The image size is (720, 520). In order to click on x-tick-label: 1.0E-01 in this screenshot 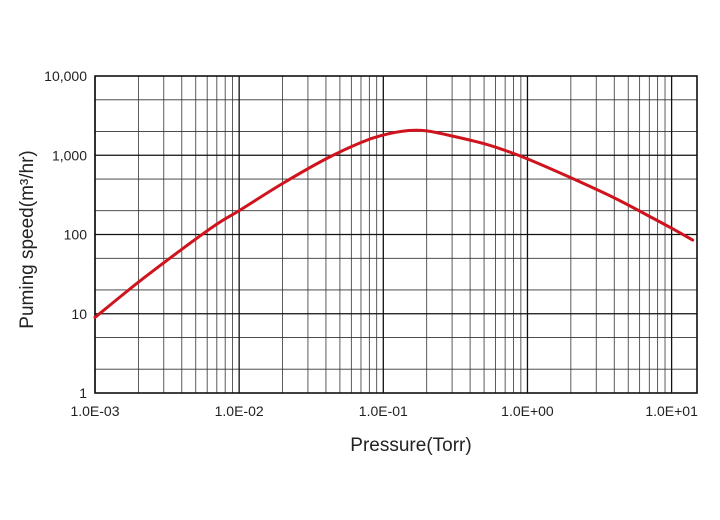, I will do `click(383, 411)`.